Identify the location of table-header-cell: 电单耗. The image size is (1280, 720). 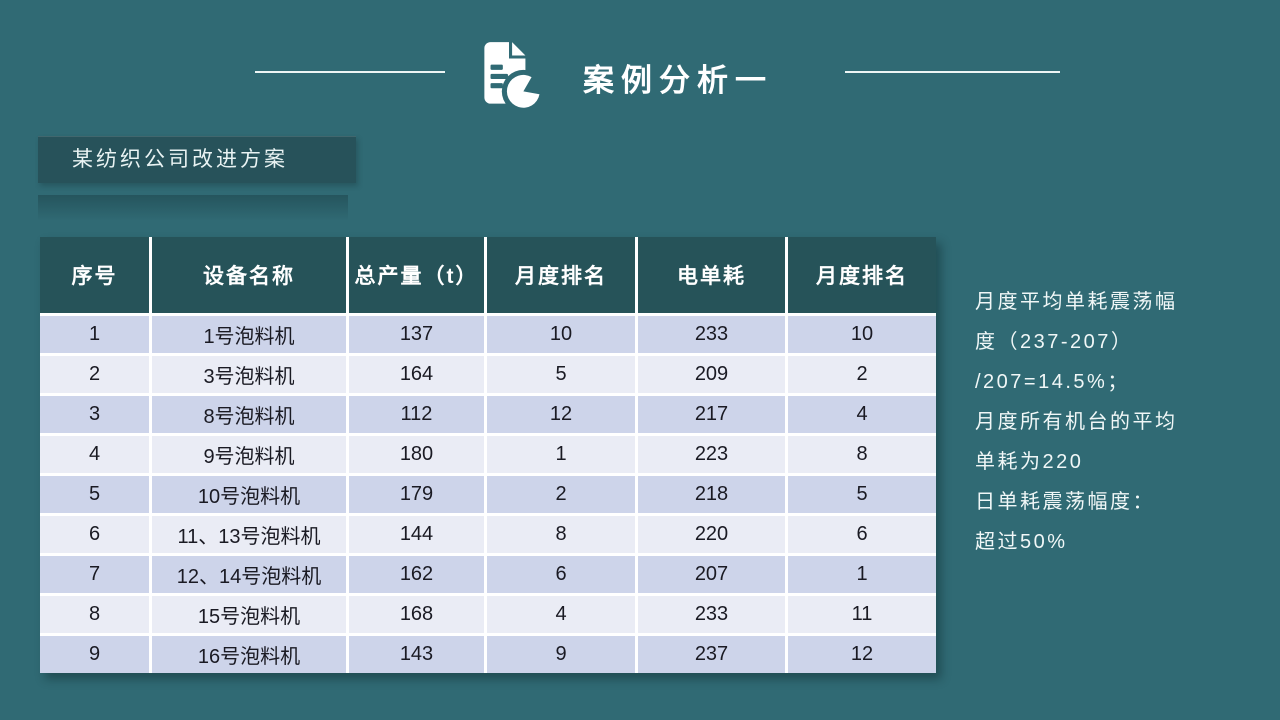
(713, 275).